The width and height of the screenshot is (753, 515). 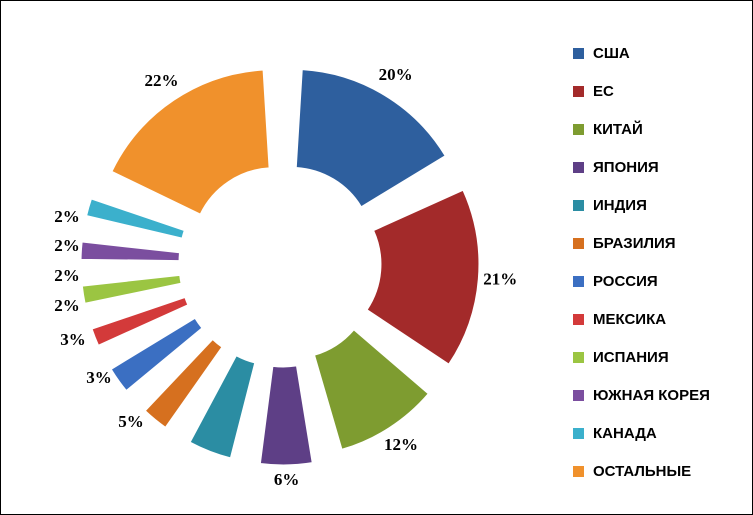 I want to click on data-label-4: 6%, so click(x=287, y=479).